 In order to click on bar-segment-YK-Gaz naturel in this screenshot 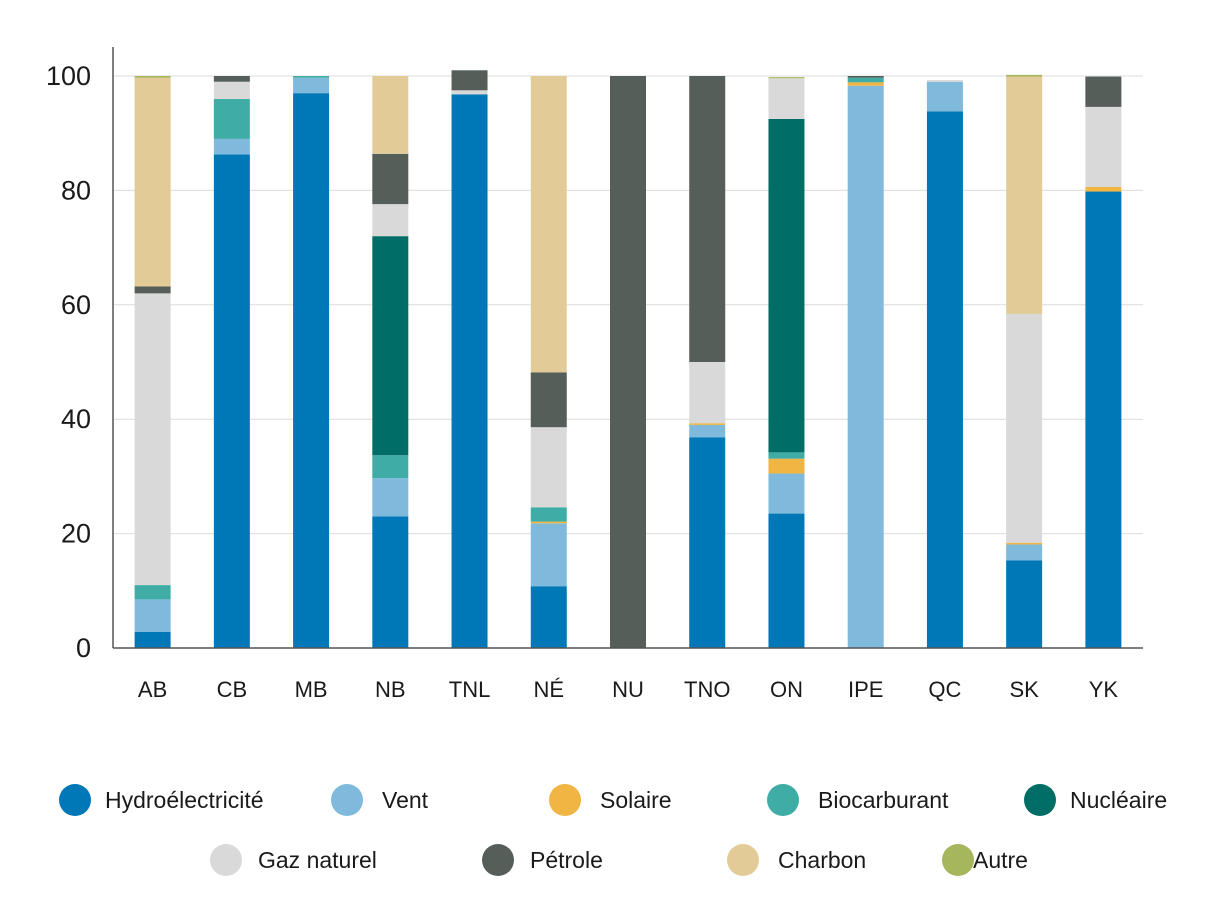, I will do `click(1103, 146)`.